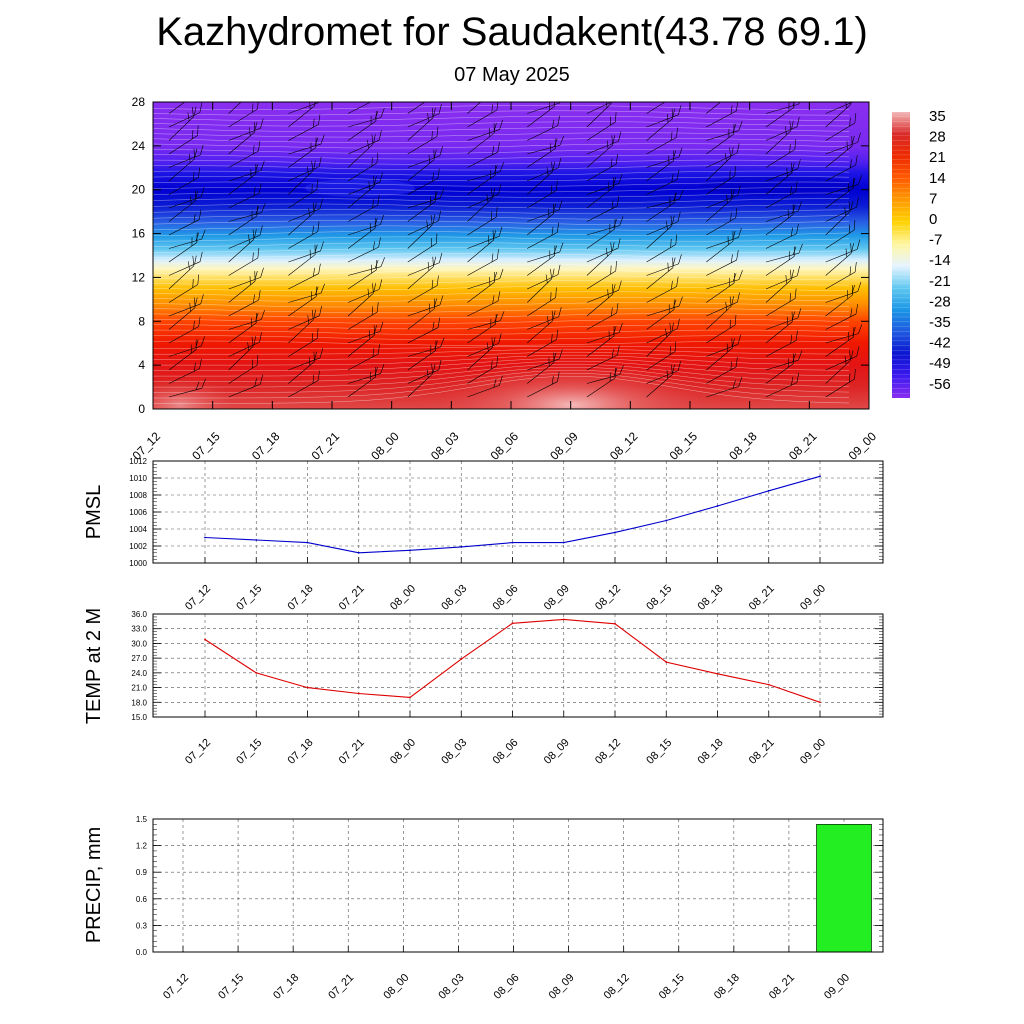  I want to click on colorbar-label: -28, so click(940, 301).